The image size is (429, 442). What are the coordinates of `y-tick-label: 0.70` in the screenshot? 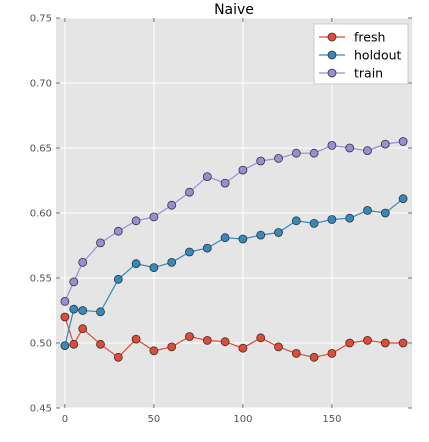 It's located at (41, 84).